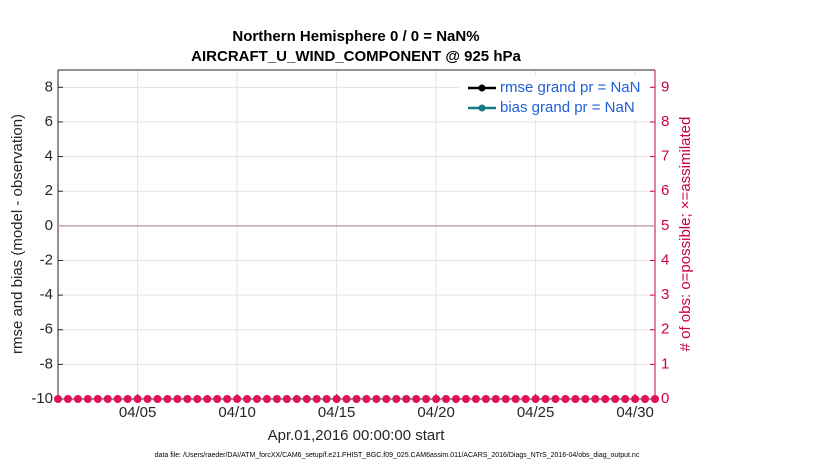 The image size is (830, 470). I want to click on y-tick-label: -2, so click(46, 259).